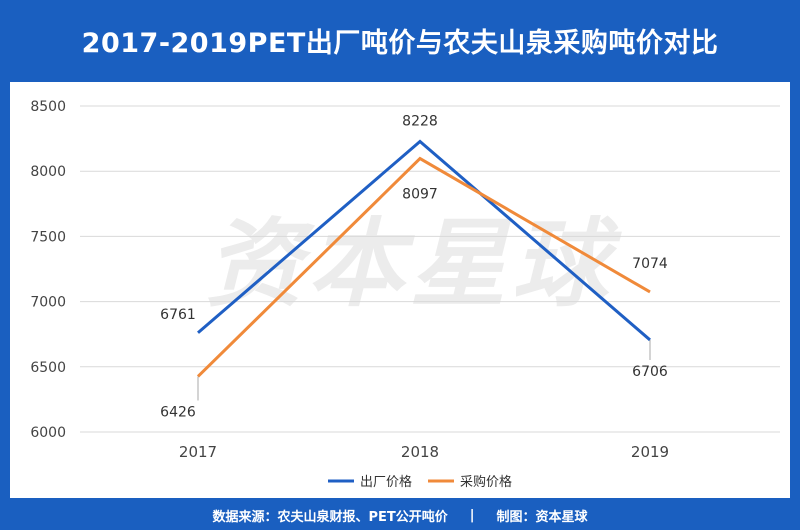 The image size is (800, 530). What do you see at coordinates (178, 315) in the screenshot?
I see `data-label: 6761` at bounding box center [178, 315].